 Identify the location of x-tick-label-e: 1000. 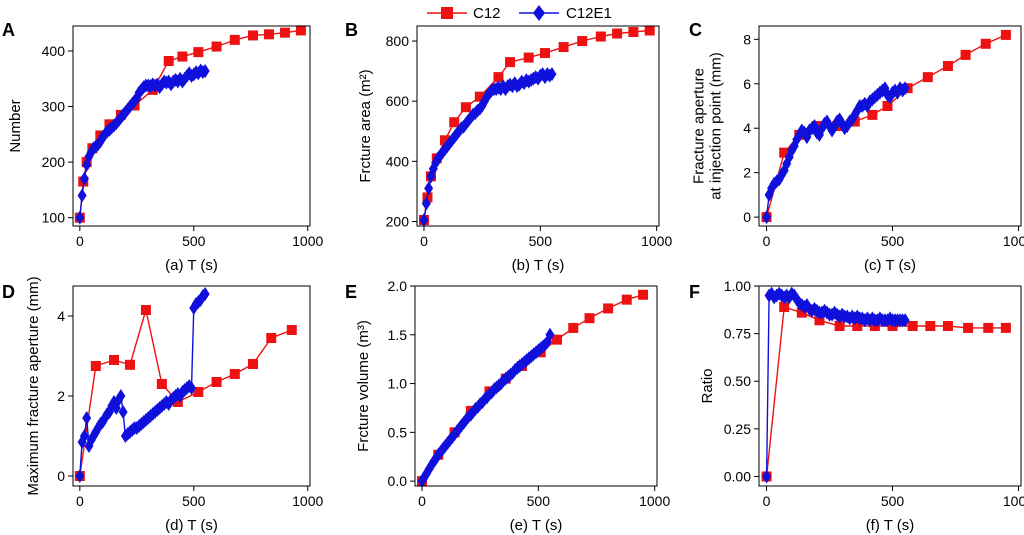
(654, 501).